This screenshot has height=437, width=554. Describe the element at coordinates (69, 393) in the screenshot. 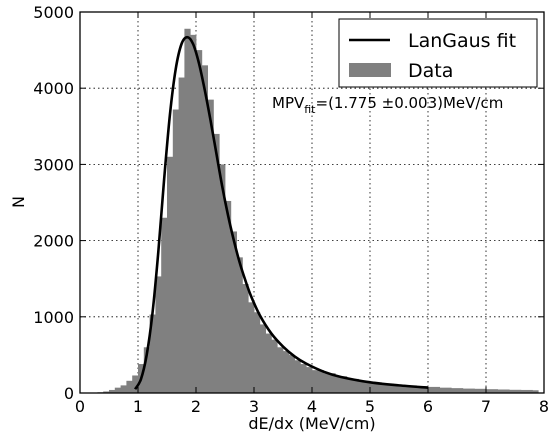

I see `y-tick-label: 0` at that location.